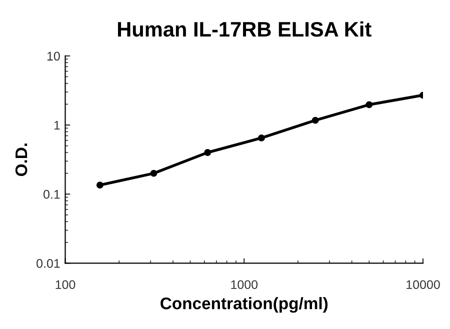 This screenshot has width=450, height=329. Describe the element at coordinates (66, 285) in the screenshot. I see `x-tick-label: 100` at that location.